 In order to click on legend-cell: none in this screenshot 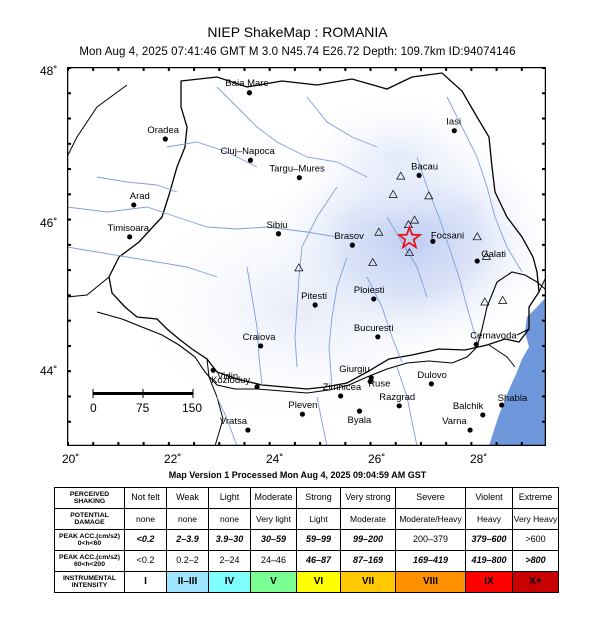, I will do `click(187, 519)`.